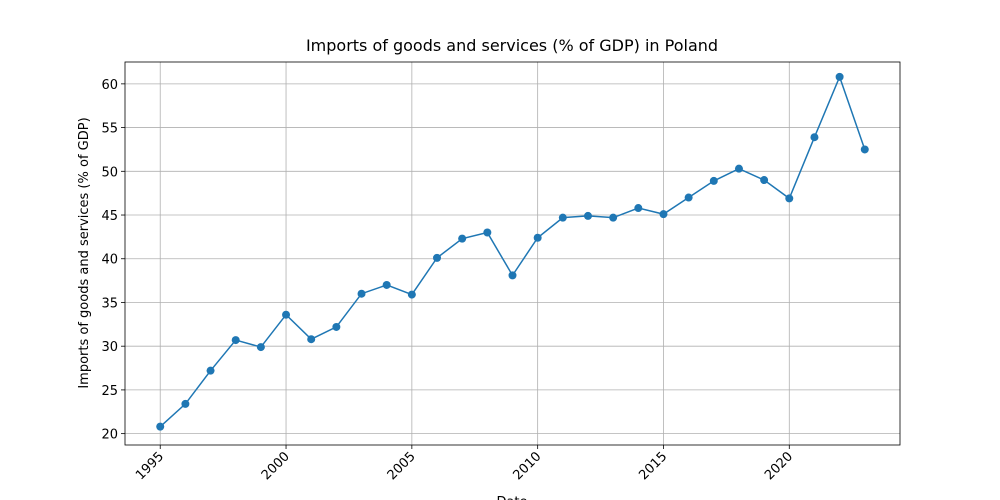  I want to click on x-tick-label: 2020, so click(779, 466).